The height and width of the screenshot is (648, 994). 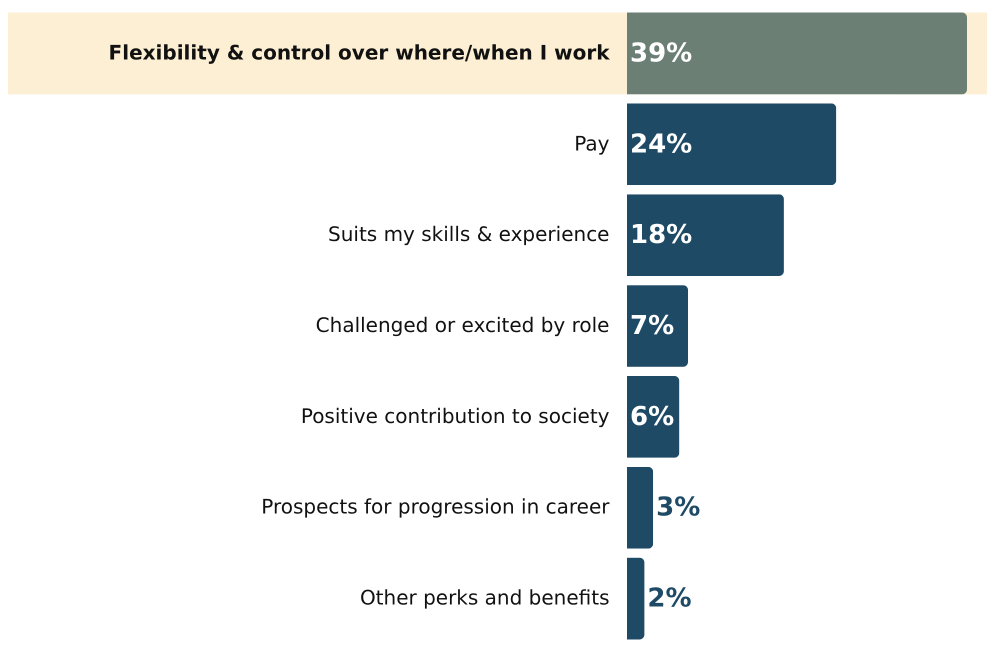 What do you see at coordinates (652, 326) in the screenshot?
I see `data-label: 7%` at bounding box center [652, 326].